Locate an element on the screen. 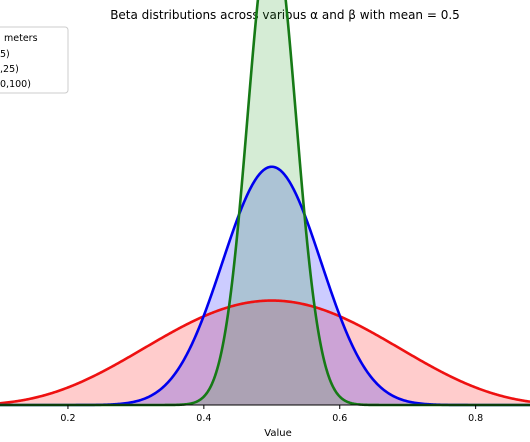  x-tick-label-0: 0.2 is located at coordinates (67, 418).